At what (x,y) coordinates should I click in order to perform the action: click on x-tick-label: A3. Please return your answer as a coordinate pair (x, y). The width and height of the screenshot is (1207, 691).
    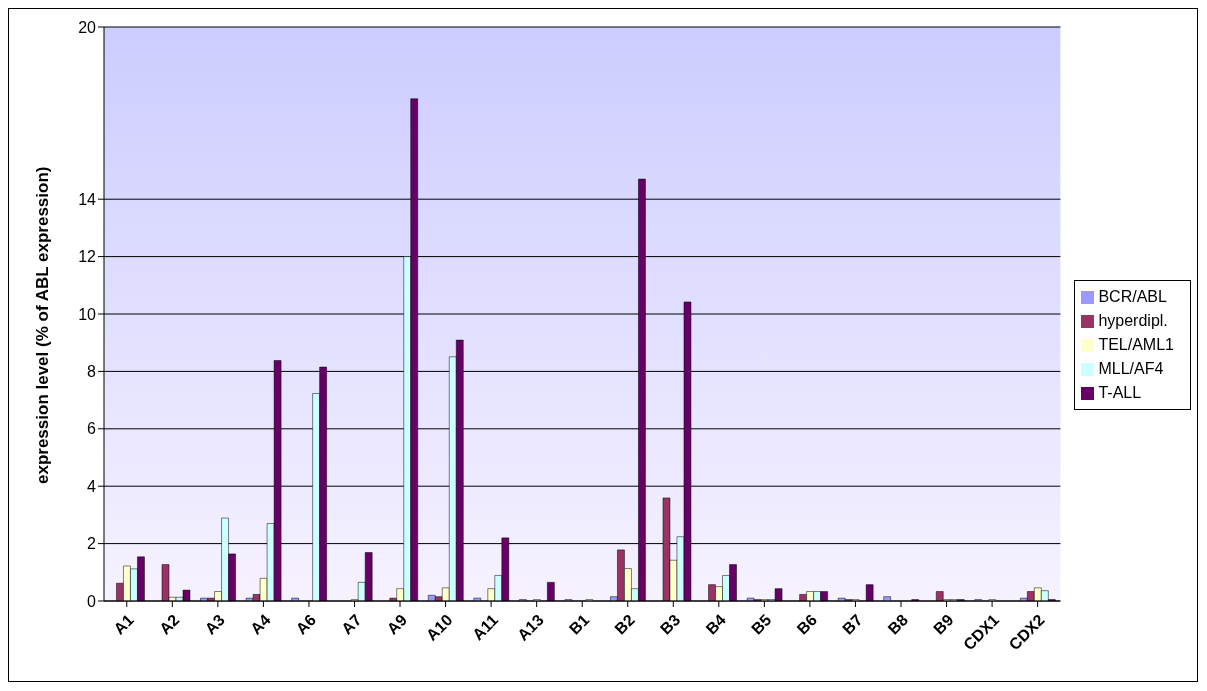
    Looking at the image, I should click on (215, 624).